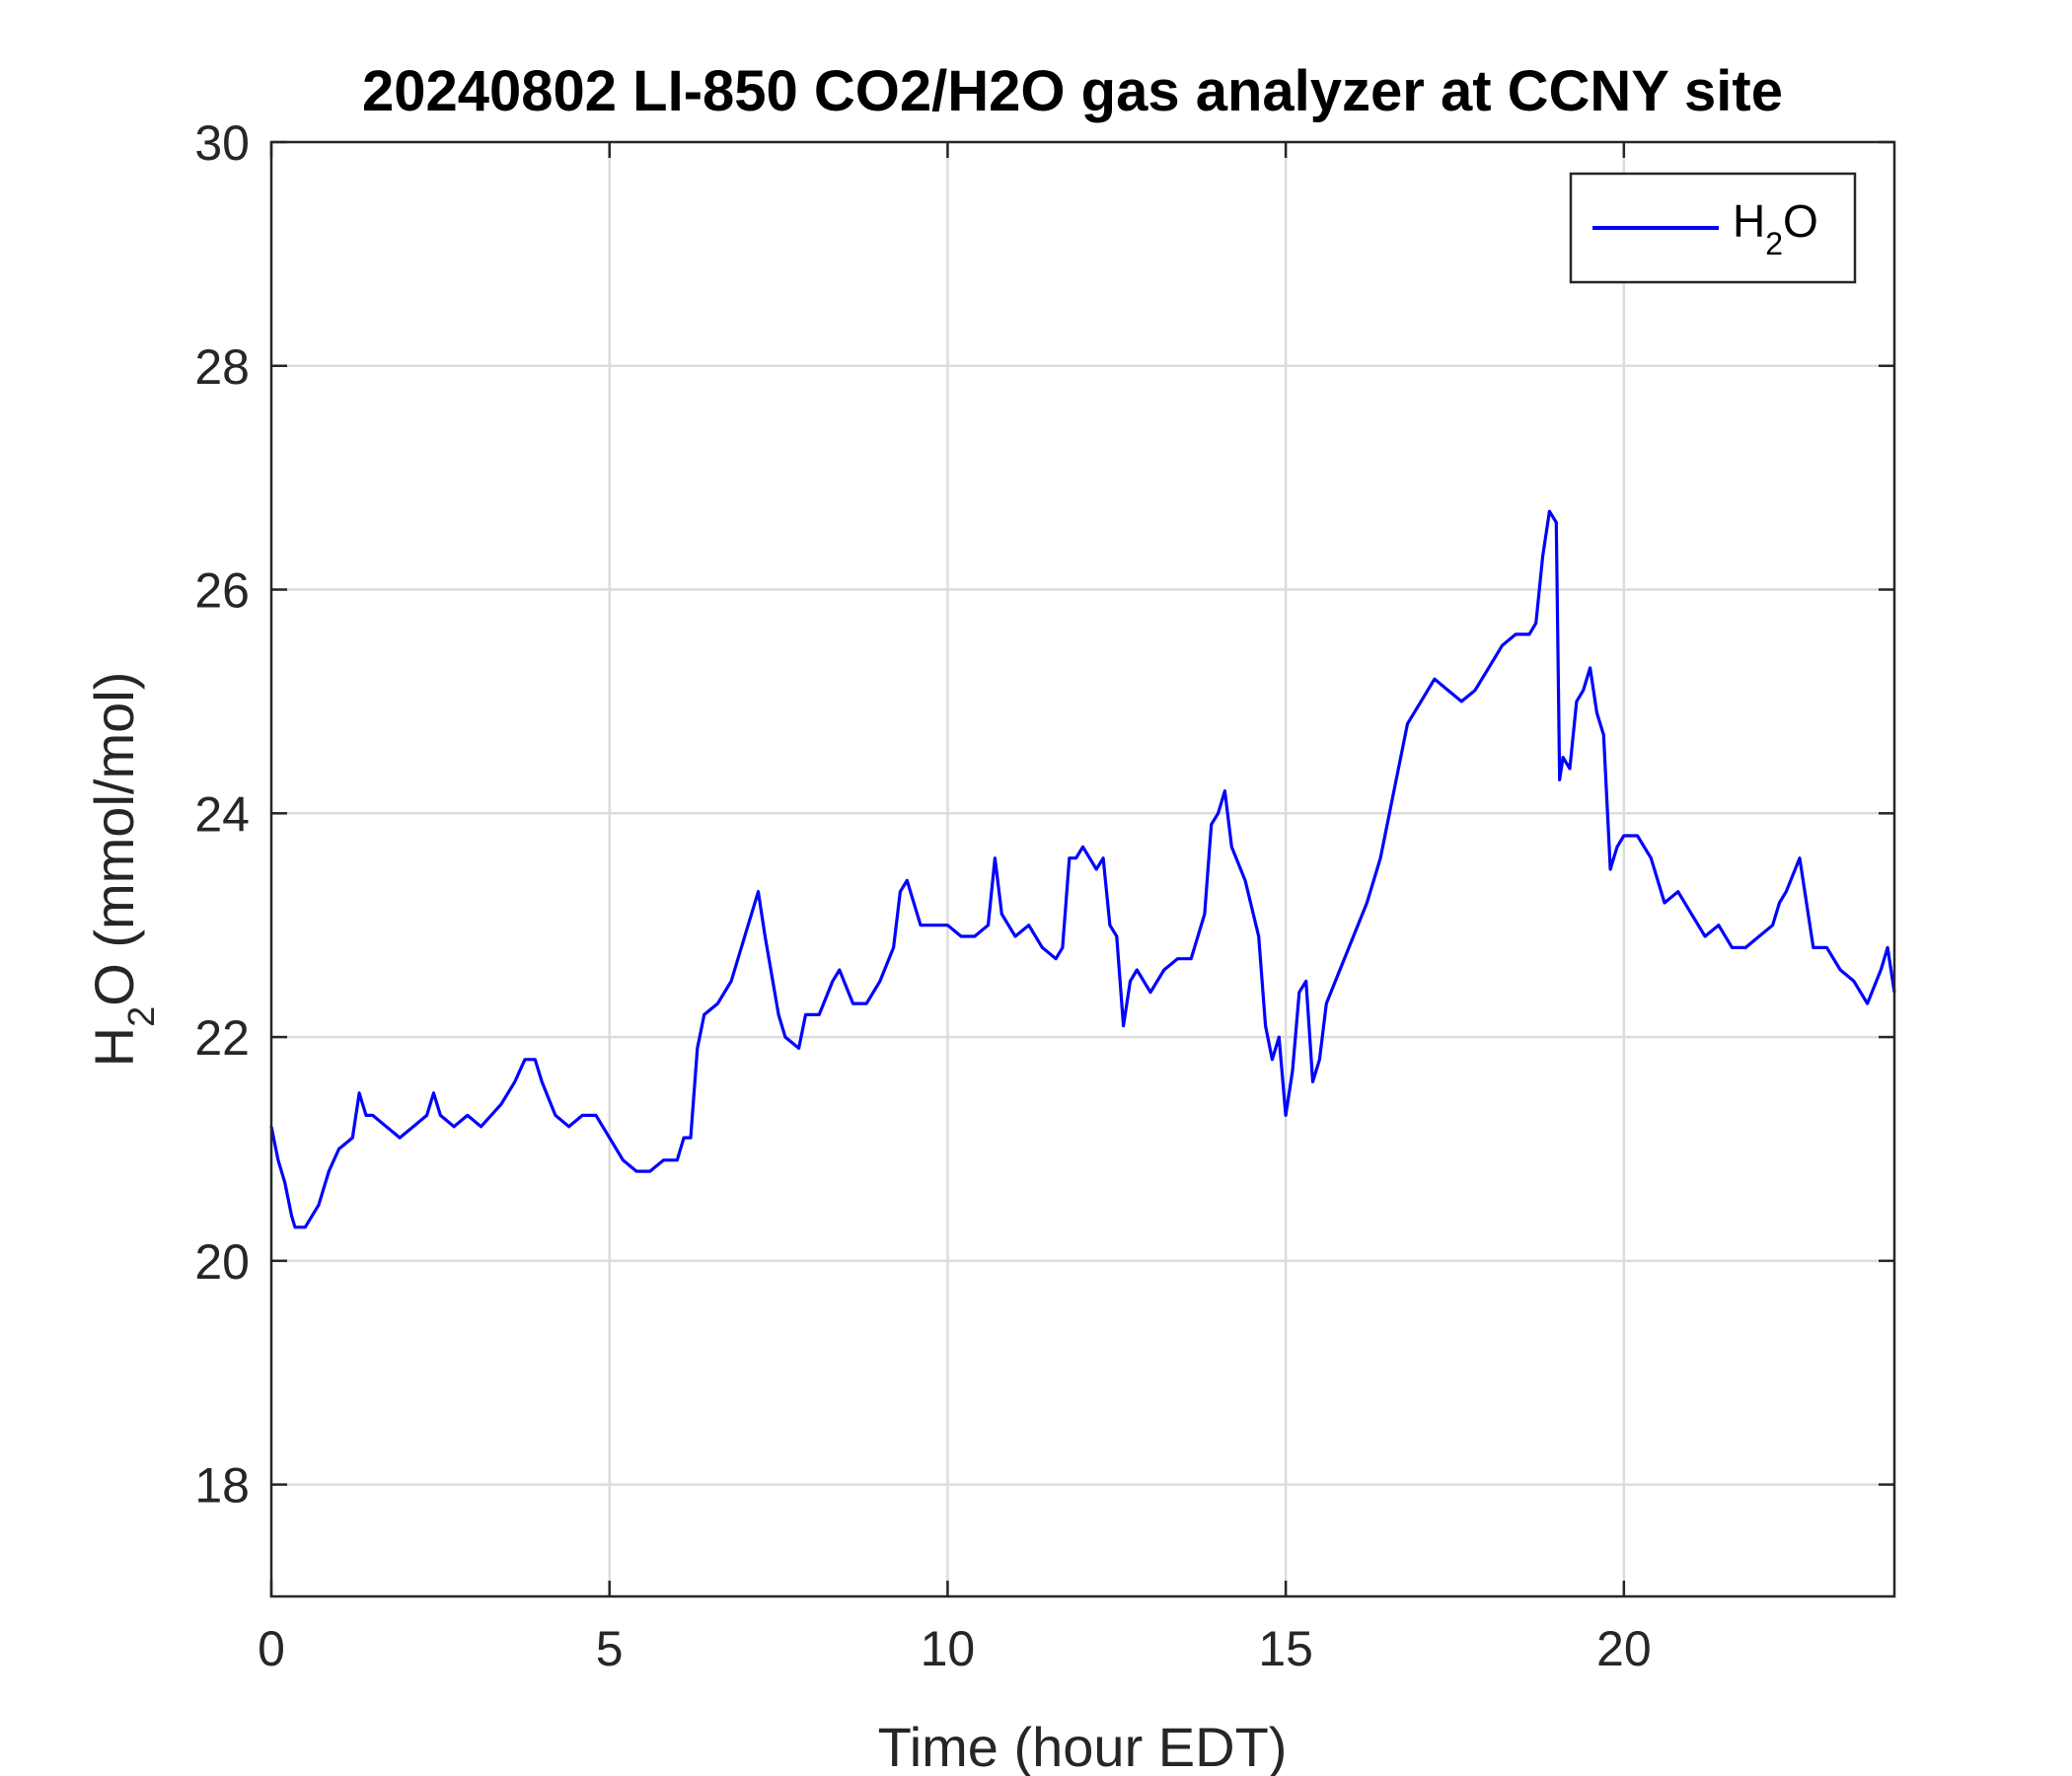 The height and width of the screenshot is (1776, 2072). I want to click on legend-entry-sub: 2, so click(1774, 243).